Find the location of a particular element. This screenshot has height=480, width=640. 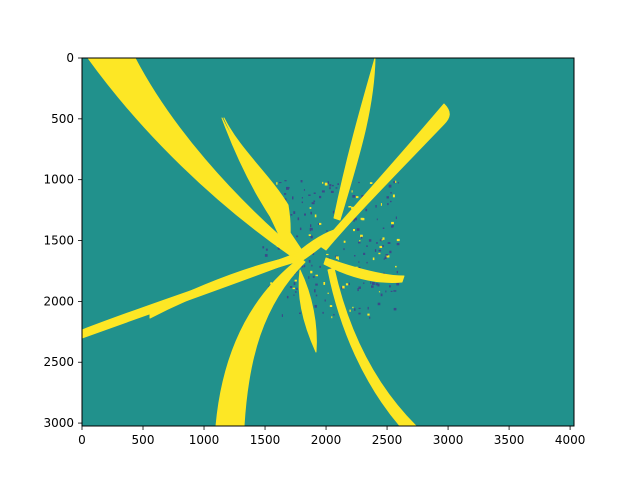

x-tick-label: 1000 is located at coordinates (204, 440).